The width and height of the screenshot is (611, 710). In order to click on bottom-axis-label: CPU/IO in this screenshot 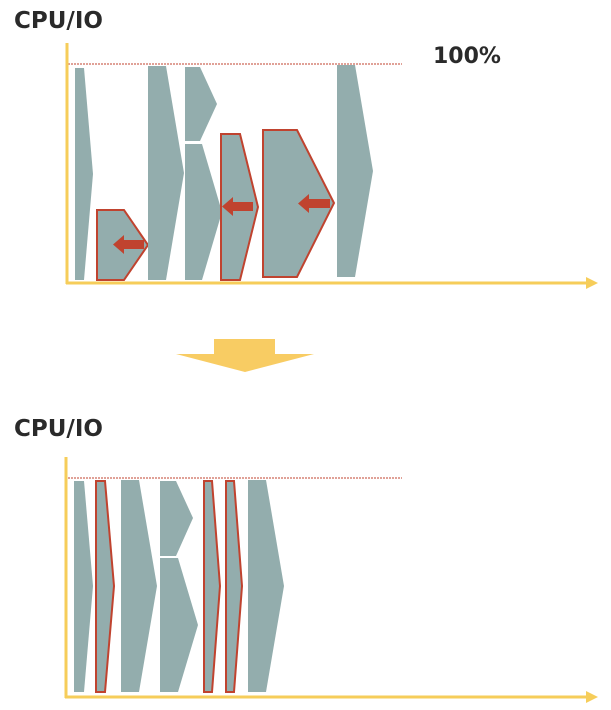, I will do `click(58, 429)`.